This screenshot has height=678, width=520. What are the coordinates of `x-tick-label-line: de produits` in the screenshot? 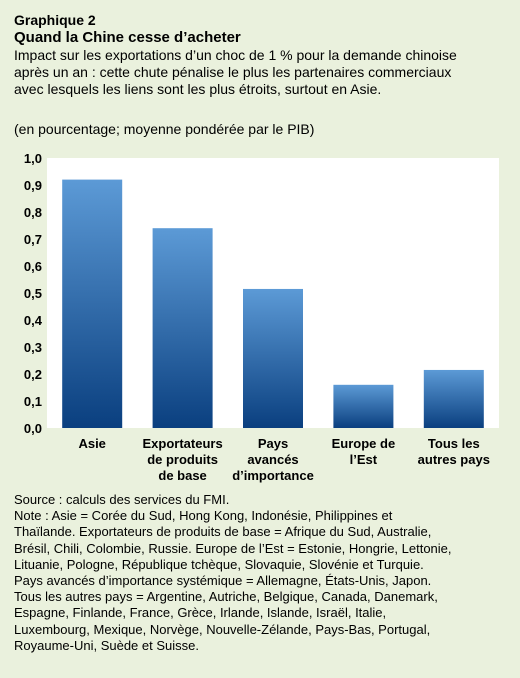 It's located at (182, 459).